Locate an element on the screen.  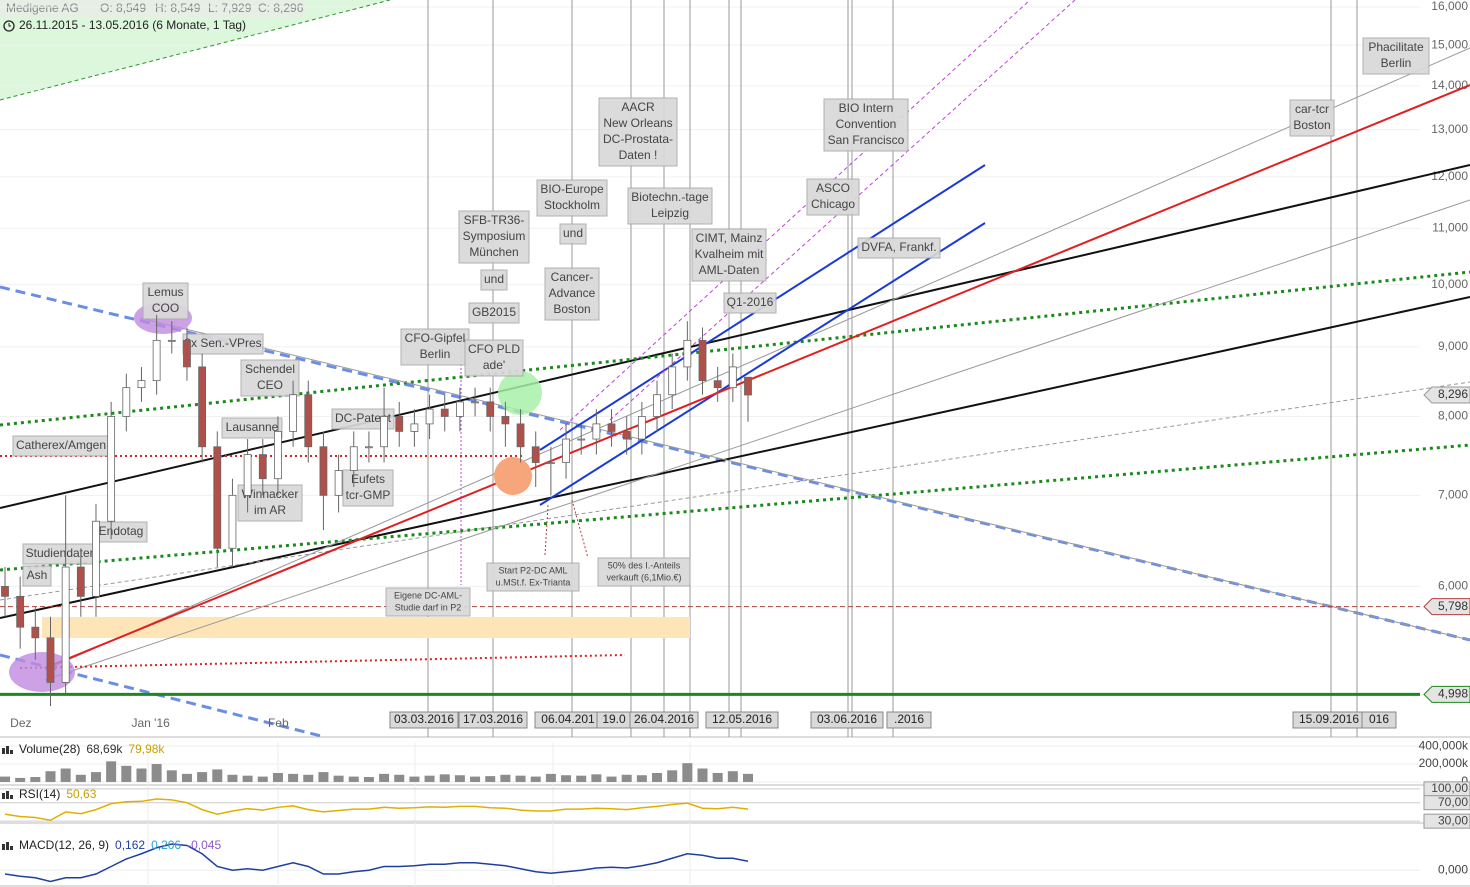
annotation-text: Lausanne is located at coordinates (252, 427).